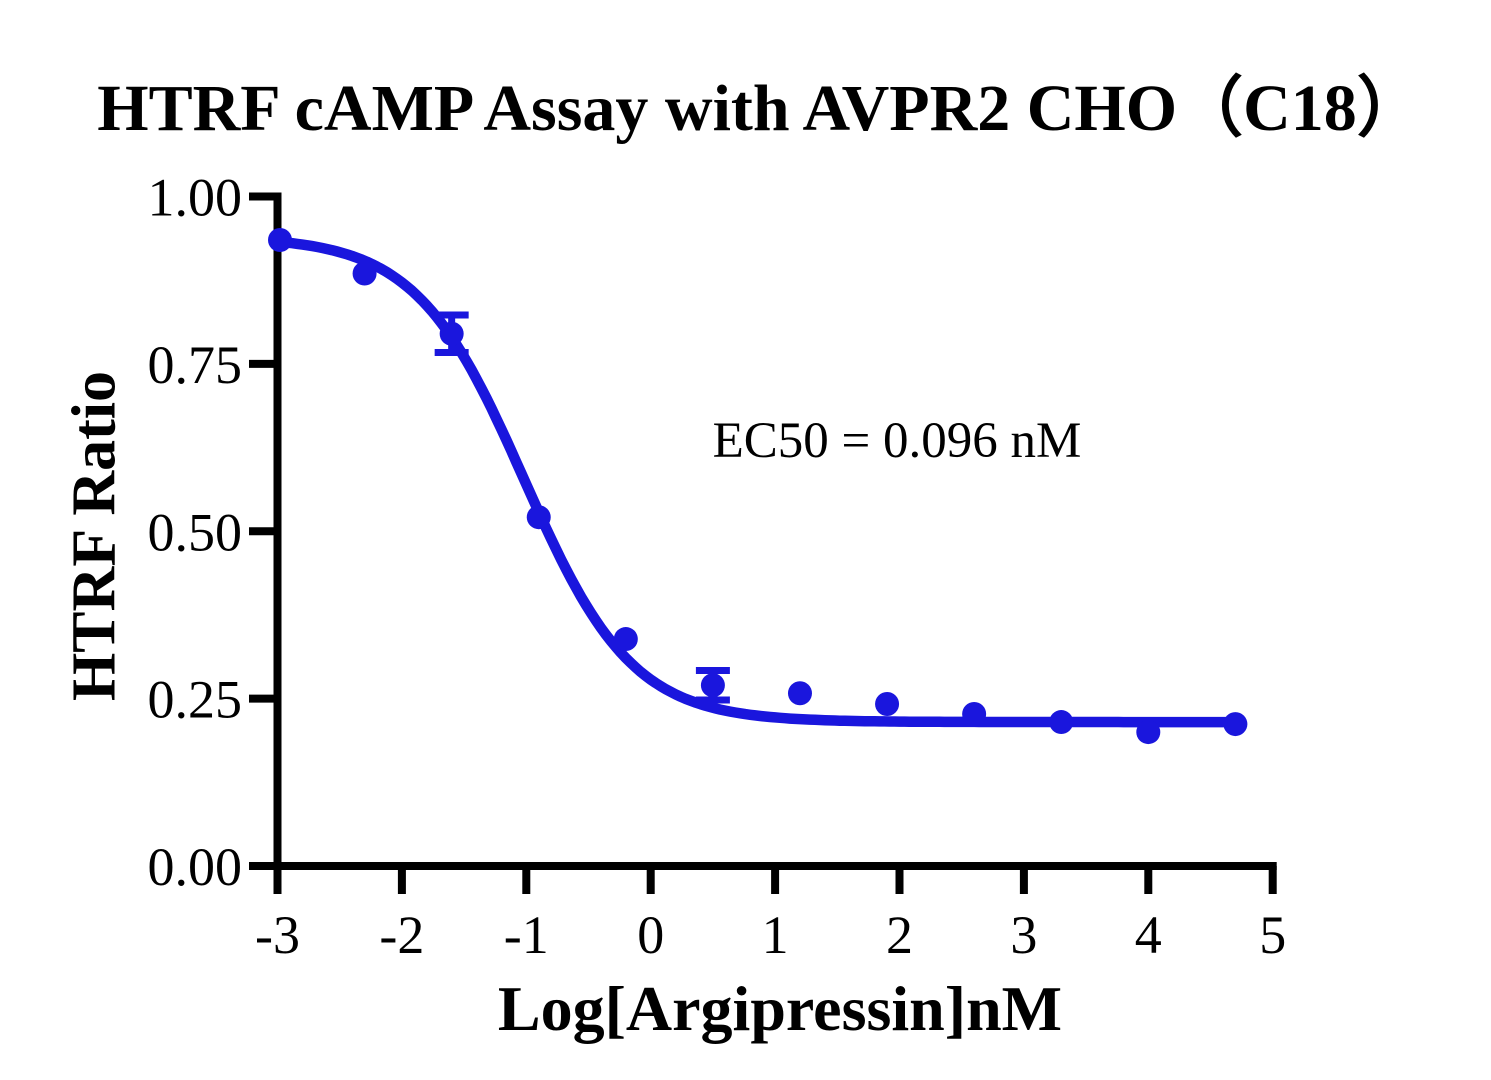 The width and height of the screenshot is (1491, 1080). What do you see at coordinates (195, 700) in the screenshot?
I see `y-tick-label: 0.25` at bounding box center [195, 700].